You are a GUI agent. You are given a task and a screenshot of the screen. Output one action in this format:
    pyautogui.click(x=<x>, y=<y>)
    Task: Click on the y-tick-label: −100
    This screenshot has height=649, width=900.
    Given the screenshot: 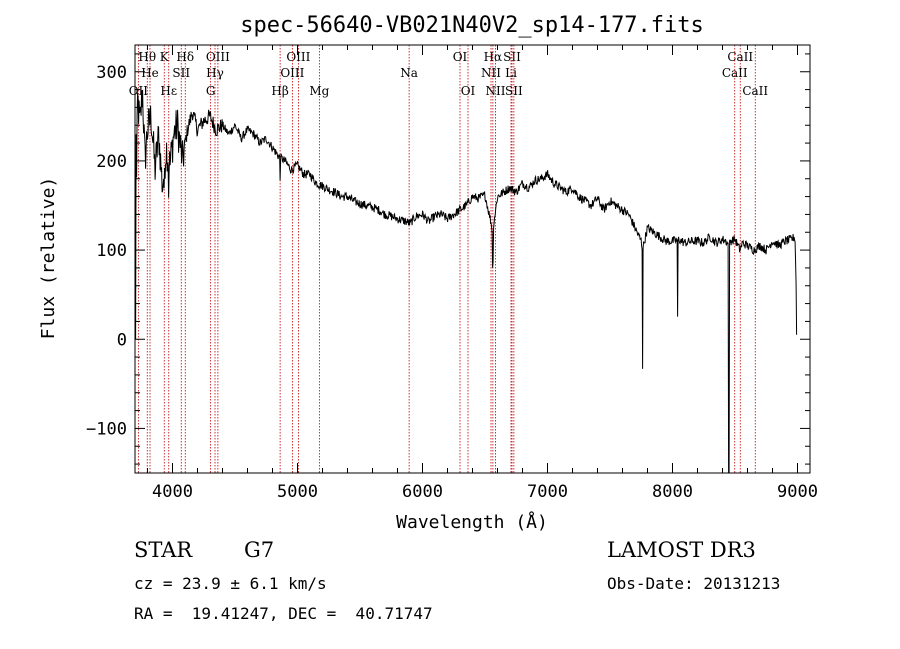 What is the action you would take?
    pyautogui.click(x=106, y=429)
    